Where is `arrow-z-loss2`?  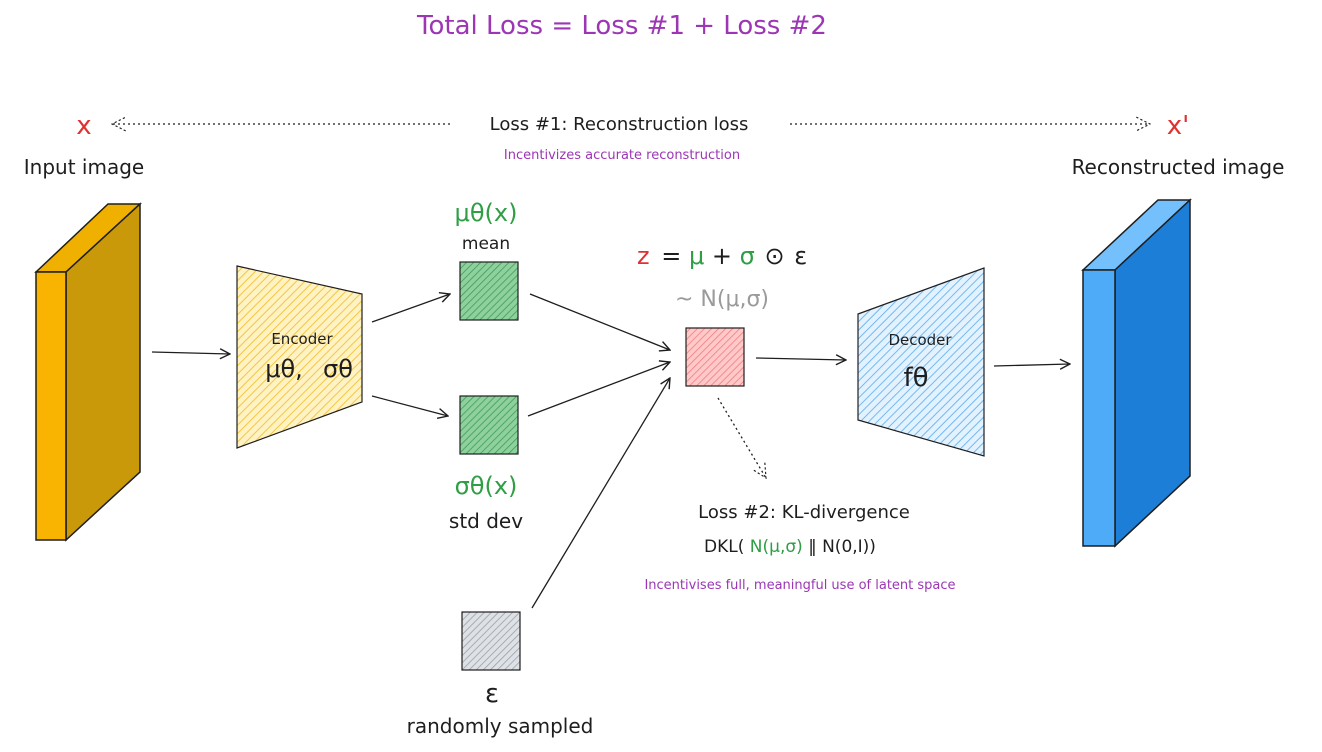 arrow-z-loss2 is located at coordinates (741, 437).